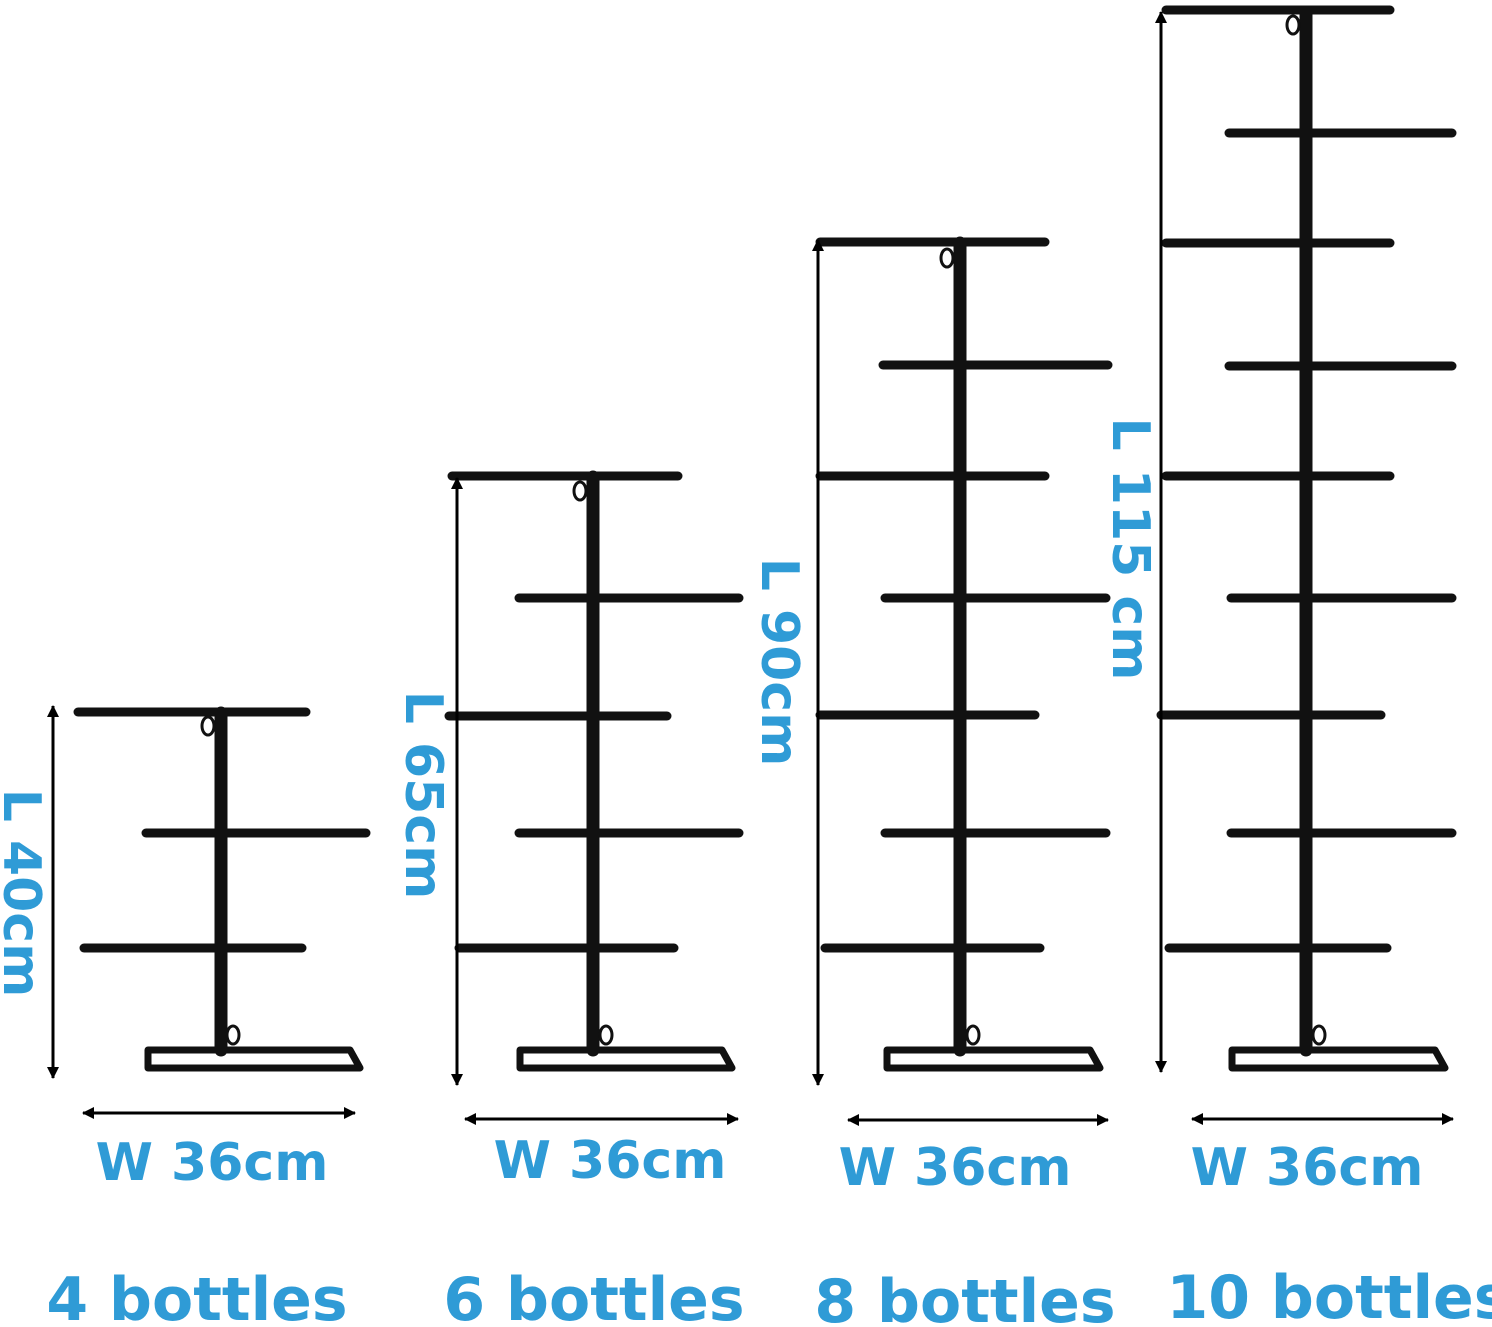  Describe the element at coordinates (593, 1296) in the screenshot. I see `rack-6-count-label: 6 bottles` at that location.